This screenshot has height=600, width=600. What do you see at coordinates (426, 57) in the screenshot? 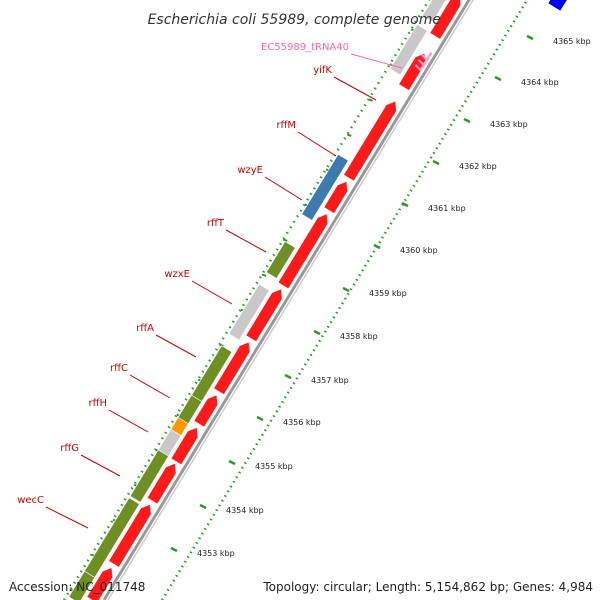
I see `trna-chevron` at bounding box center [426, 57].